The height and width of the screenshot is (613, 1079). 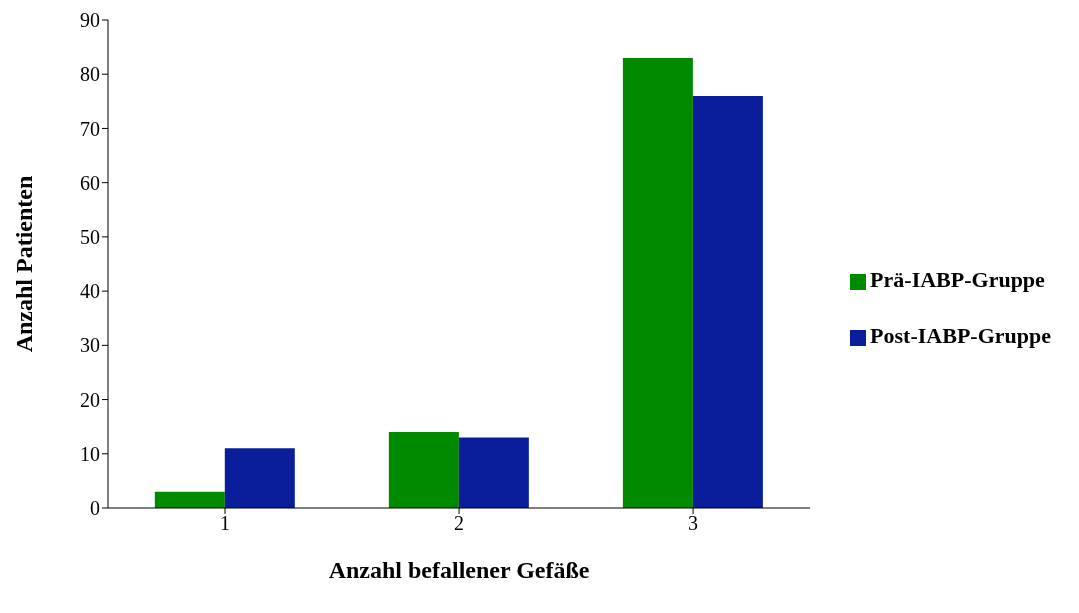 I want to click on x-axis-title: Anzahl befallener Gefäße, so click(x=459, y=570).